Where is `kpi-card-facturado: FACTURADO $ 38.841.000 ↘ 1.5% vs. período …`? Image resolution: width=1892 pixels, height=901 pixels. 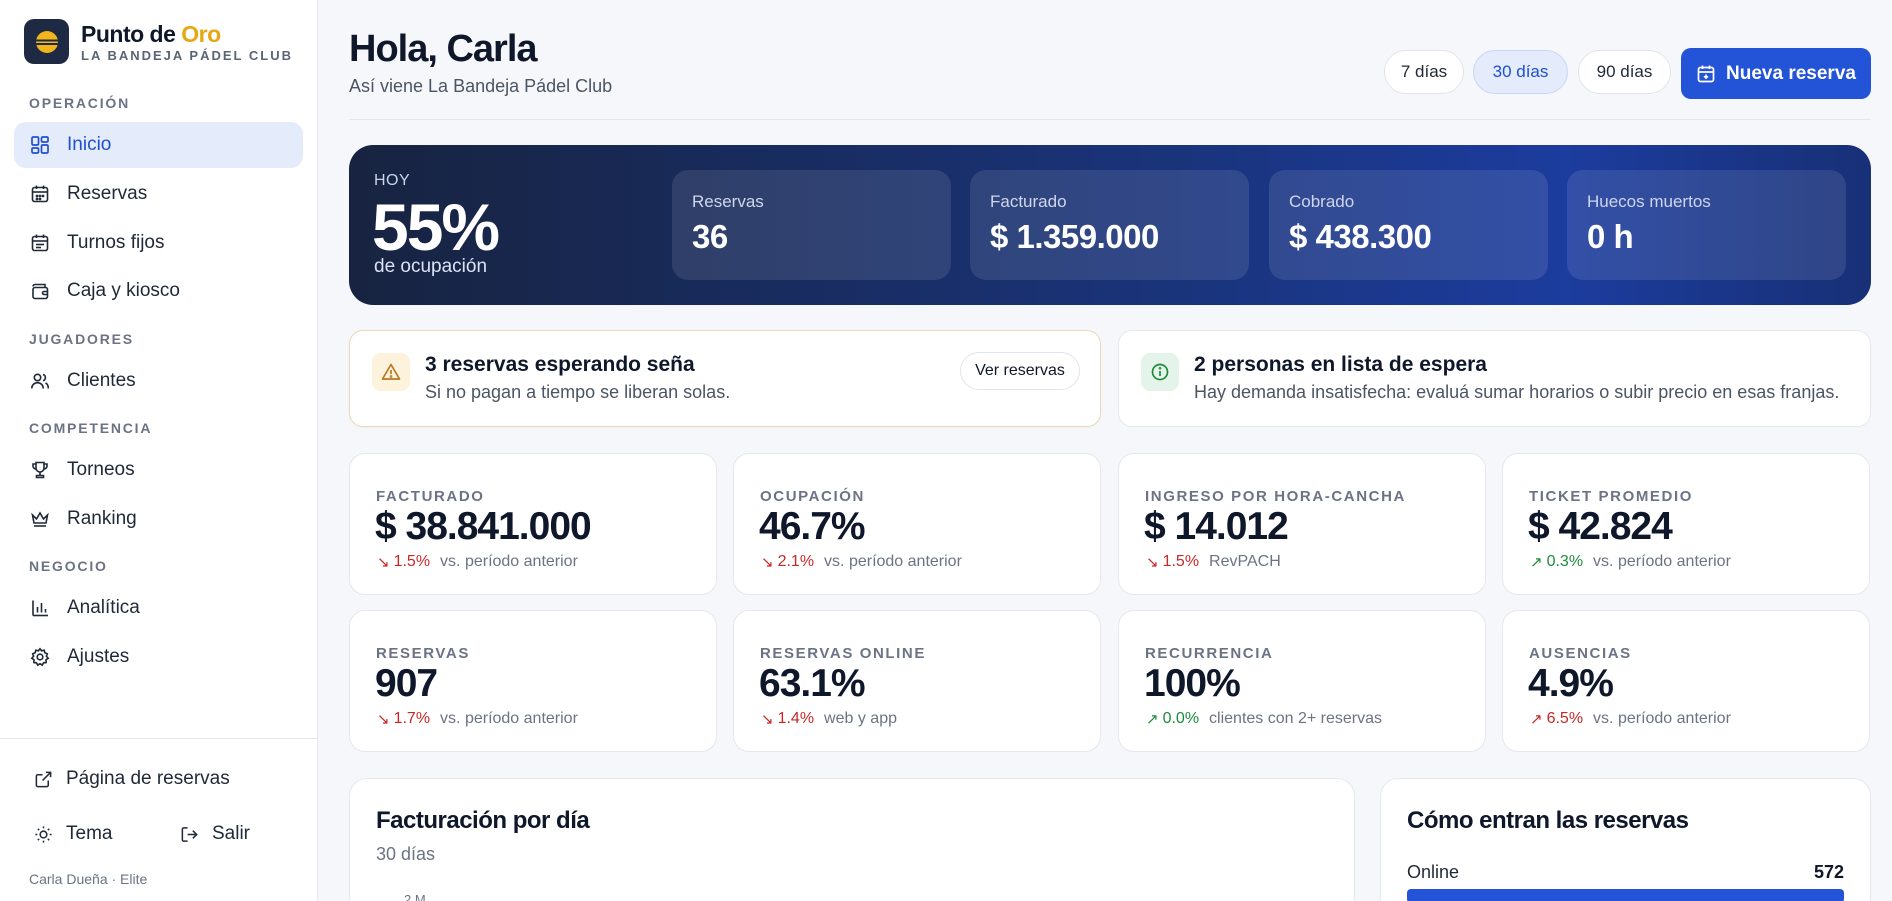
kpi-card-facturado: FACTURADO $ 38.841.000 ↘ 1.5% vs. período … is located at coordinates (533, 524).